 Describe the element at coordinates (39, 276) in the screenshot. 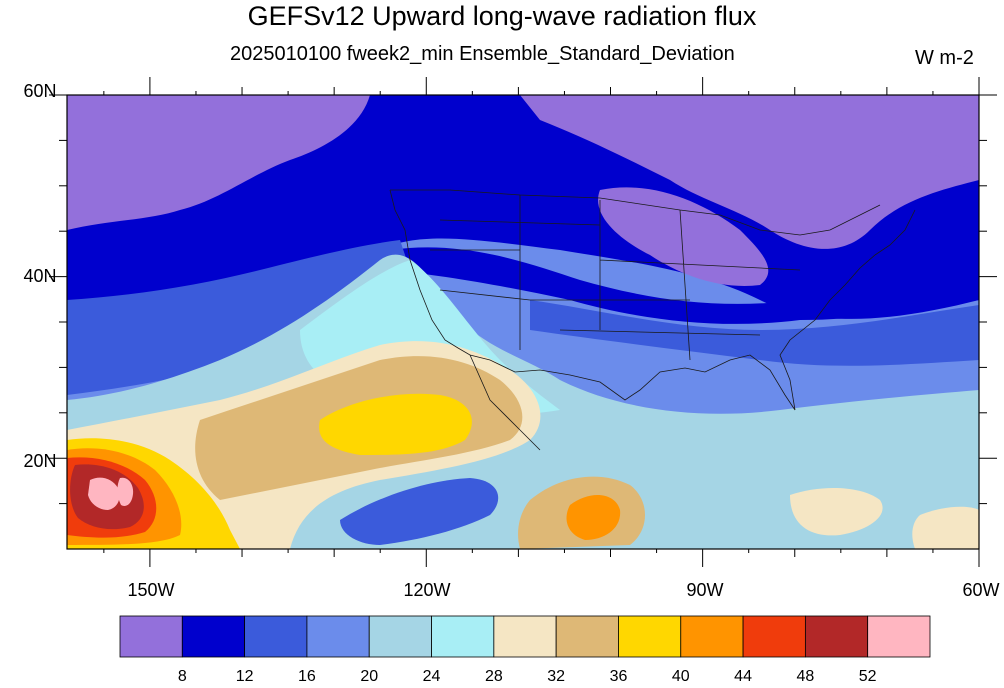

I see `lat-label-40n: 40N` at that location.